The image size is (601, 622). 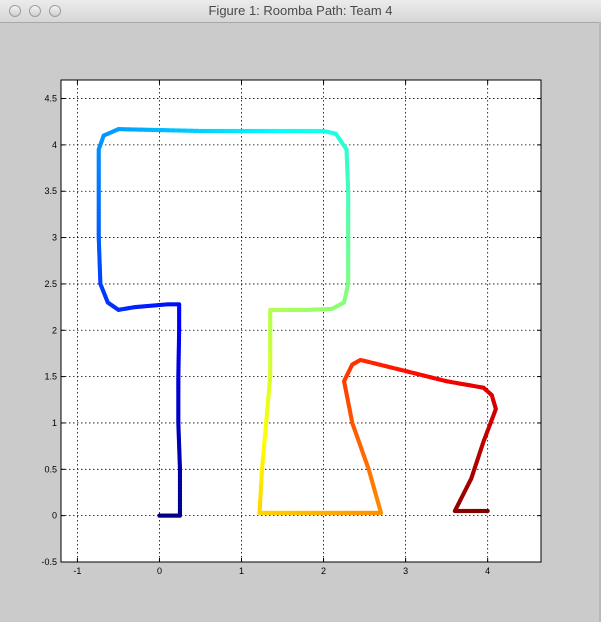 What do you see at coordinates (35, 11) in the screenshot?
I see `minimize-window-button` at bounding box center [35, 11].